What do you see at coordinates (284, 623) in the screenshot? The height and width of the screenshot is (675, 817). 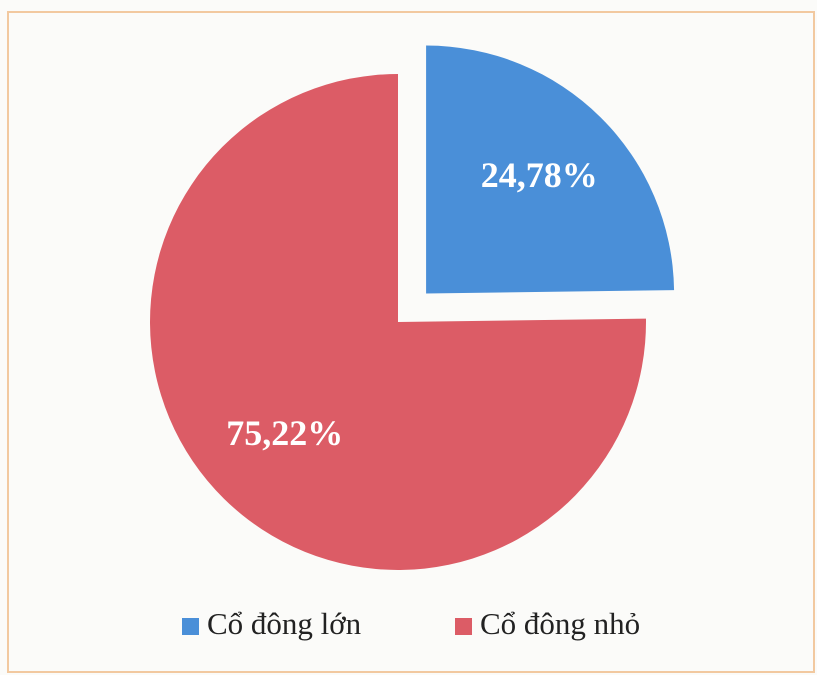 I see `legend-label: Cổ đông lớn` at bounding box center [284, 623].